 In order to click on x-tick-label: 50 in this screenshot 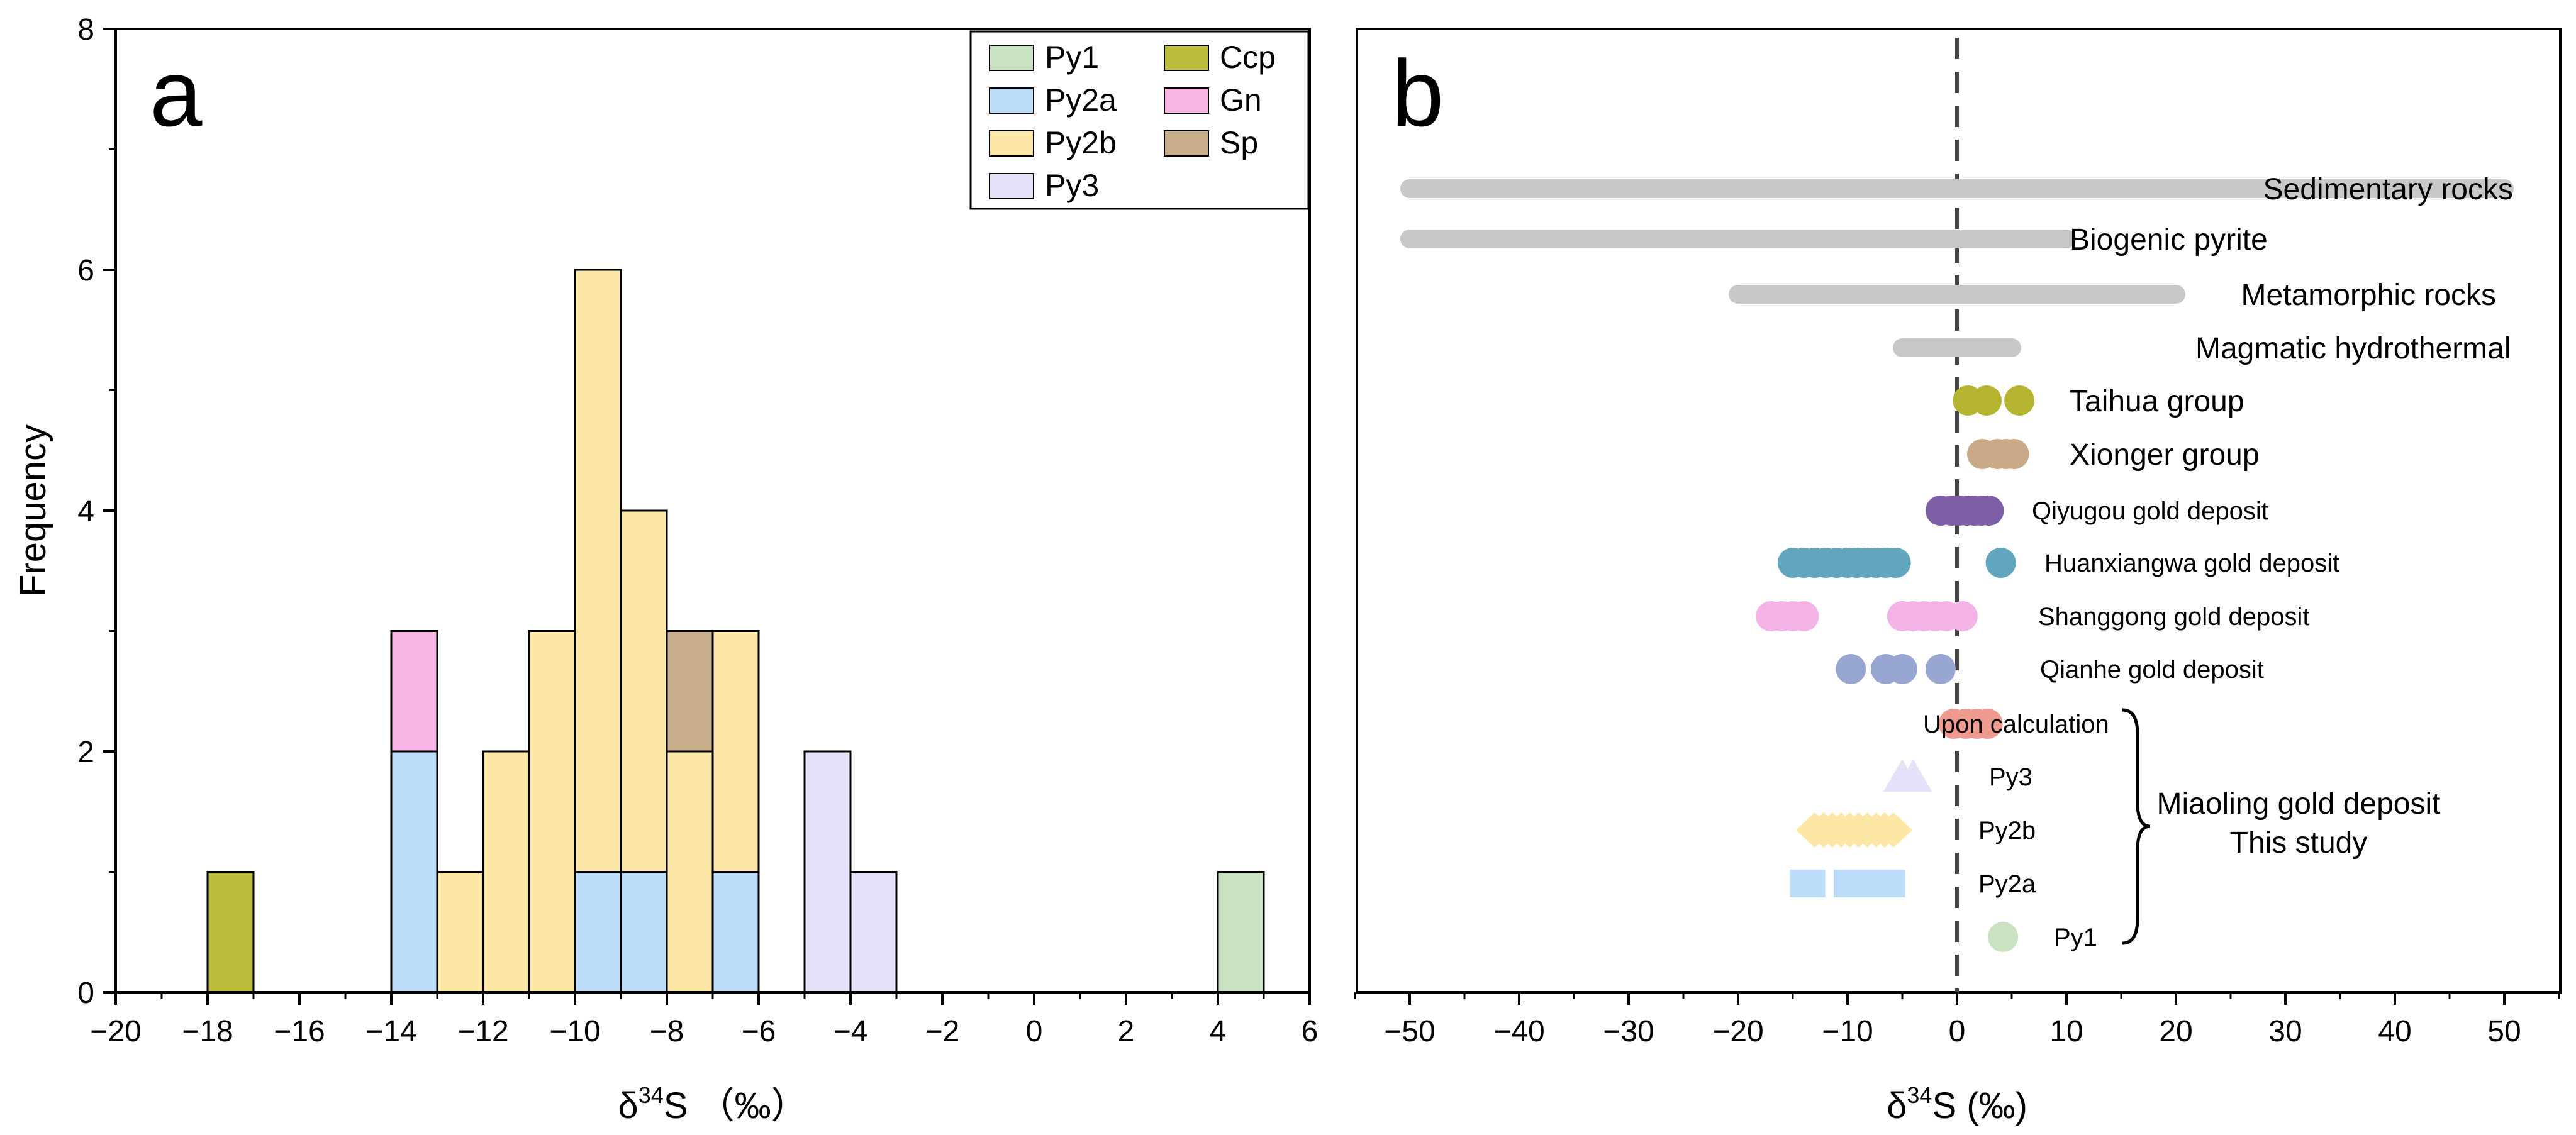, I will do `click(2504, 1031)`.